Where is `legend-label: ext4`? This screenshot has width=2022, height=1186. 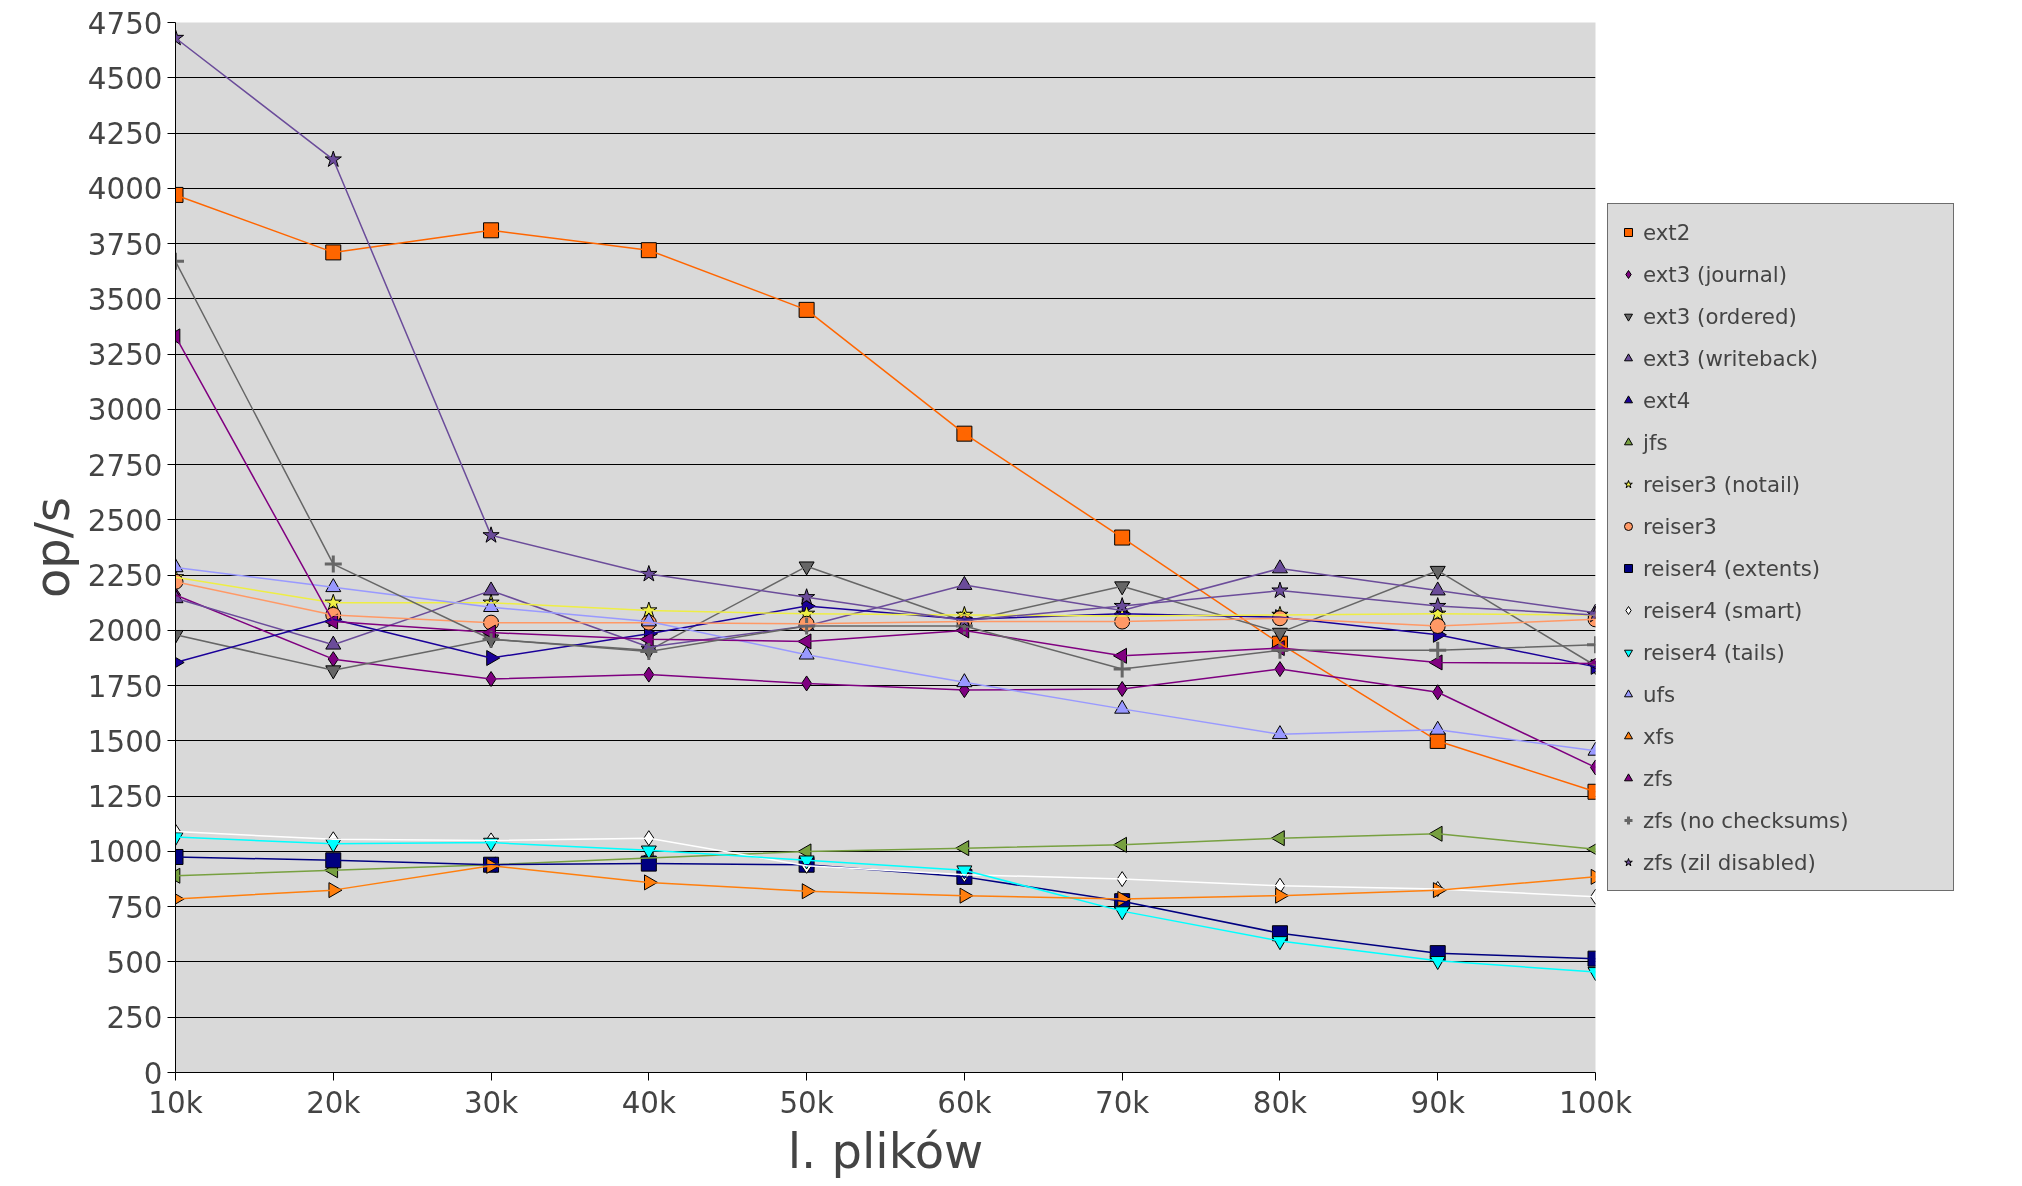 legend-label: ext4 is located at coordinates (1667, 400).